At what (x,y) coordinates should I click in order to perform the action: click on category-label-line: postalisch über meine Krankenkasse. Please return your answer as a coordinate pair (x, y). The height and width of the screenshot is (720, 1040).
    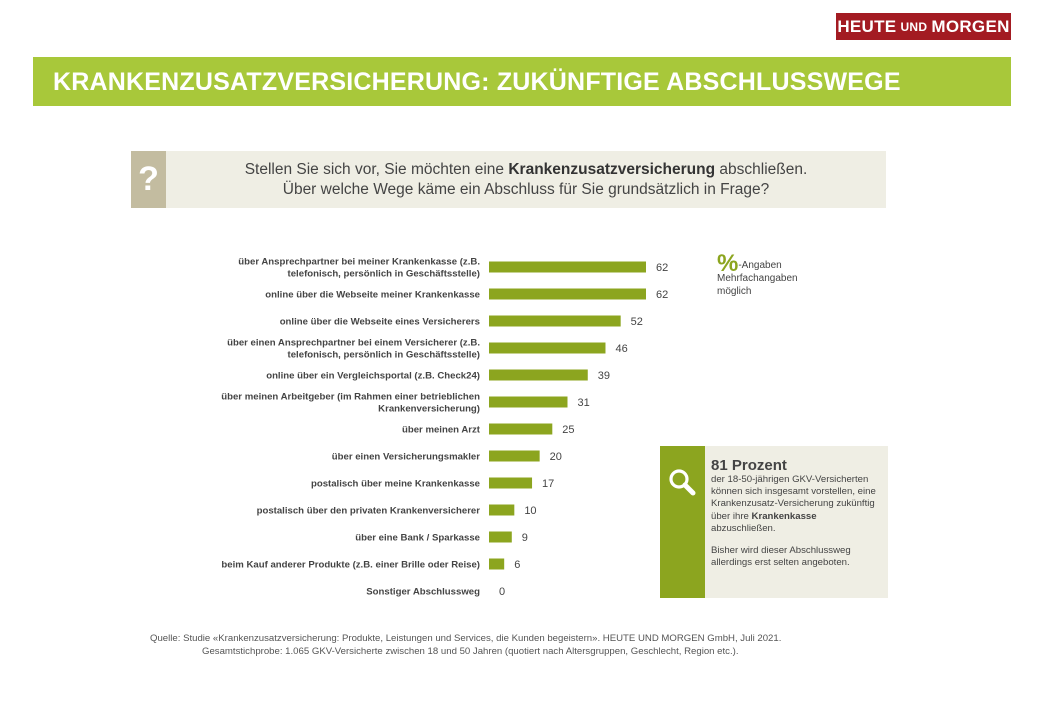
    Looking at the image, I should click on (395, 484).